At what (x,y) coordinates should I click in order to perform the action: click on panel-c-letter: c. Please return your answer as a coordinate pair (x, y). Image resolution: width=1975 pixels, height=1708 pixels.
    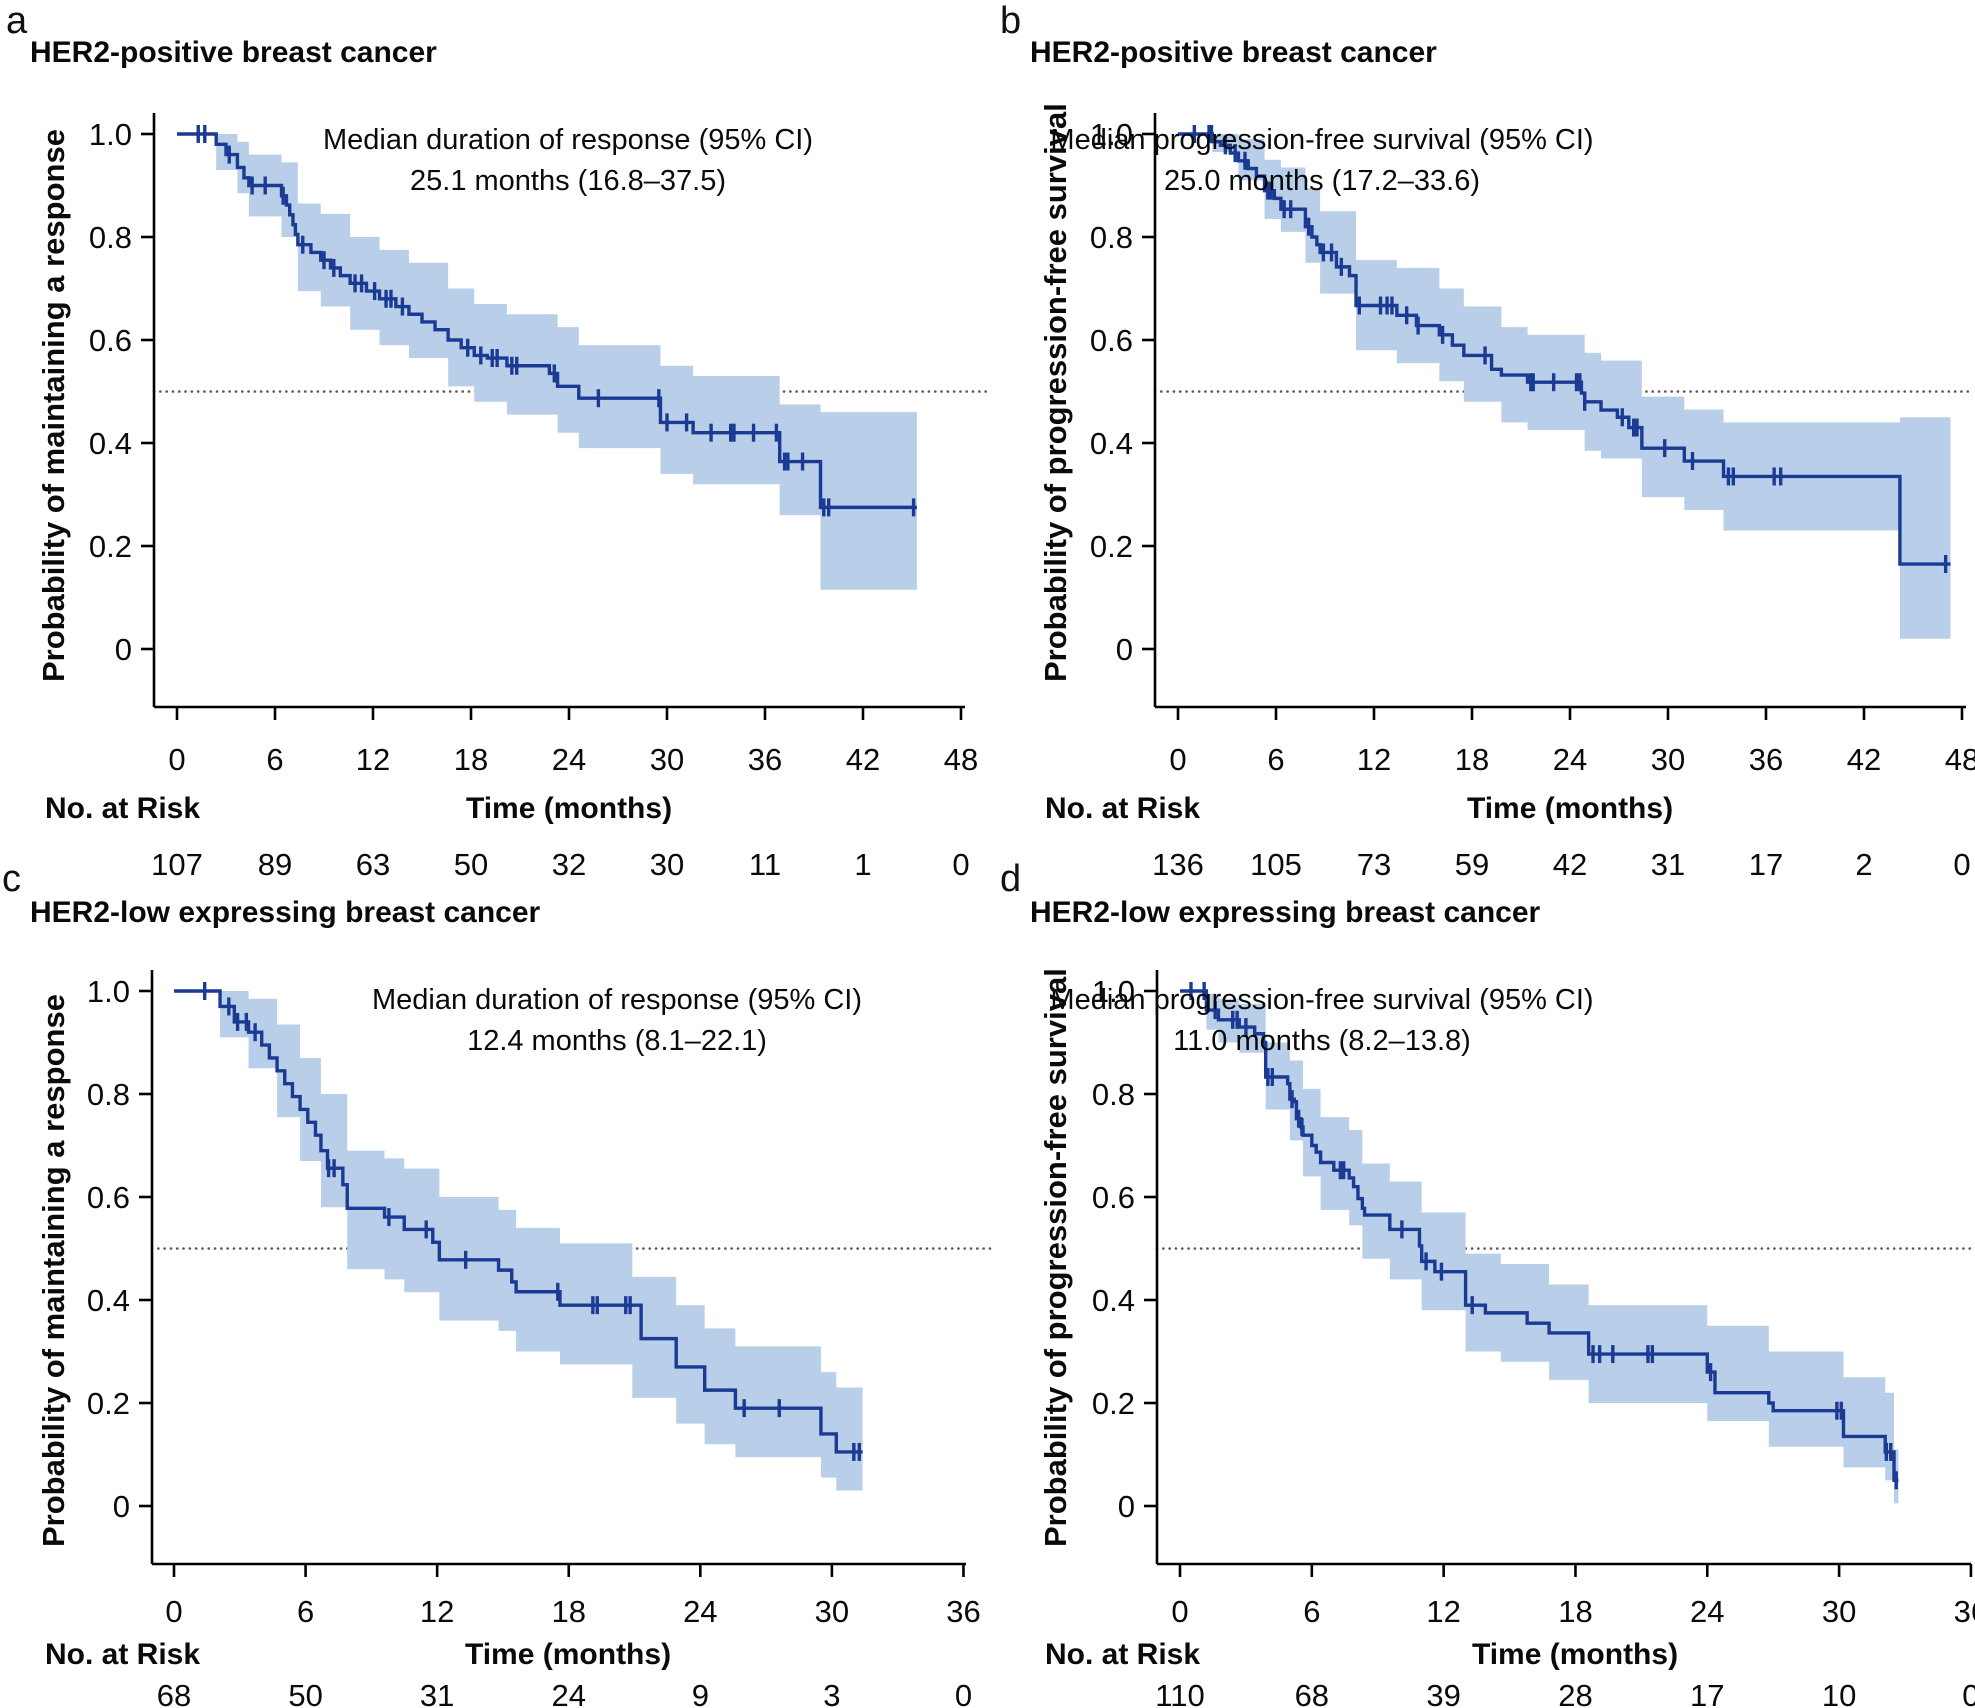
    Looking at the image, I should click on (11, 879).